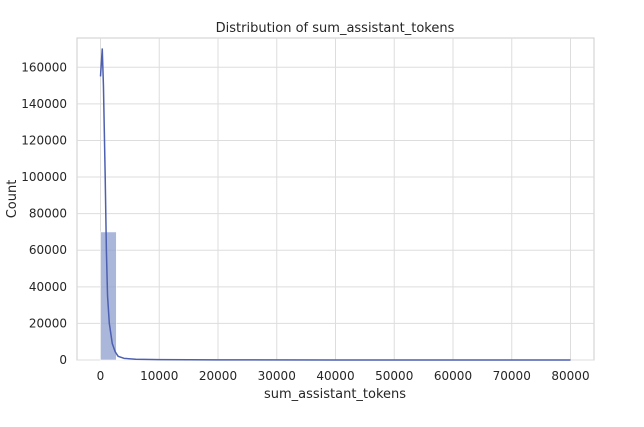  Describe the element at coordinates (453, 376) in the screenshot. I see `x-tick-label: 60000` at that location.